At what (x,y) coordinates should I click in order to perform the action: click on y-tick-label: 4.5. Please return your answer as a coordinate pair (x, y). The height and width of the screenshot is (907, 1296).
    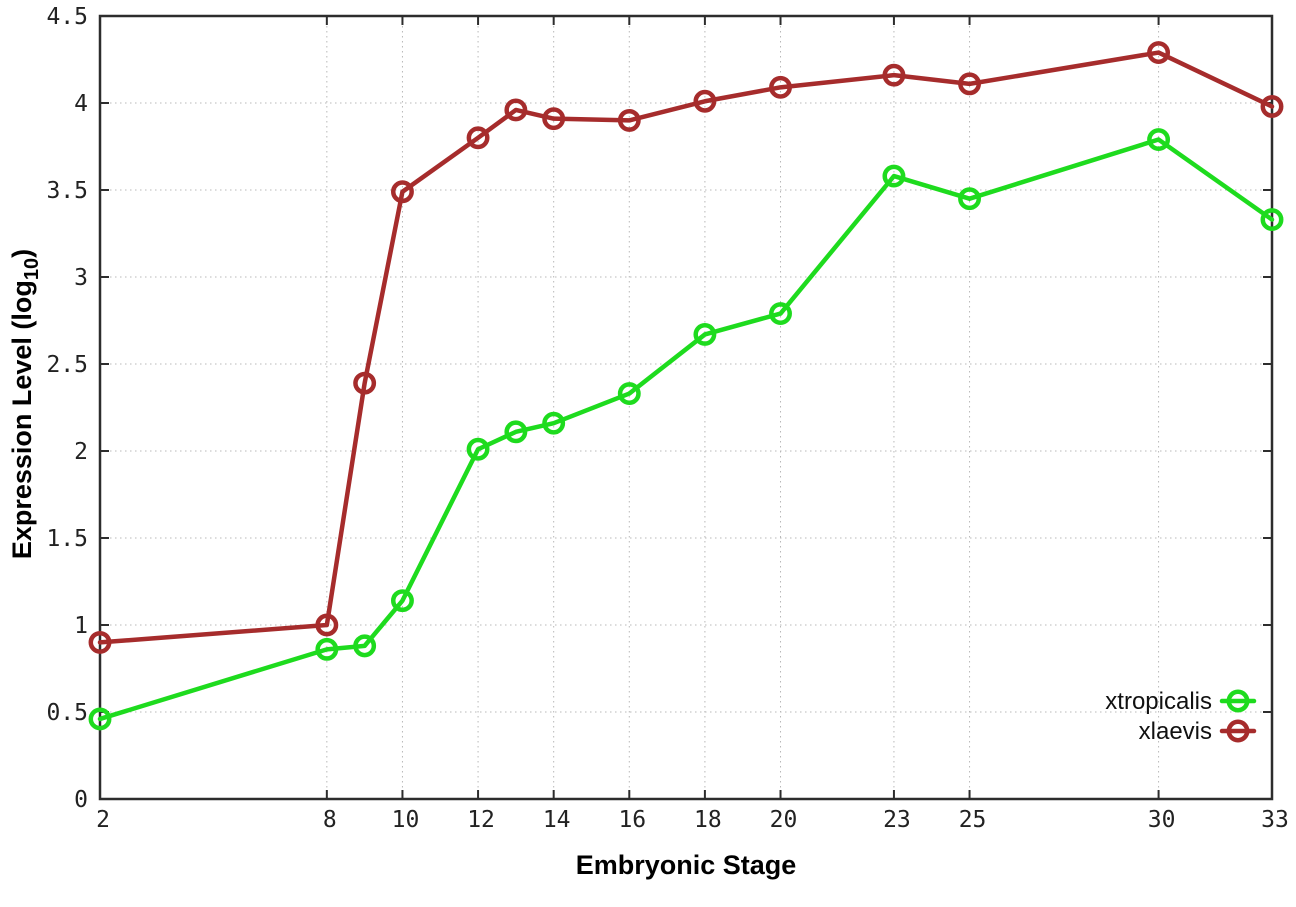
    Looking at the image, I should click on (67, 17).